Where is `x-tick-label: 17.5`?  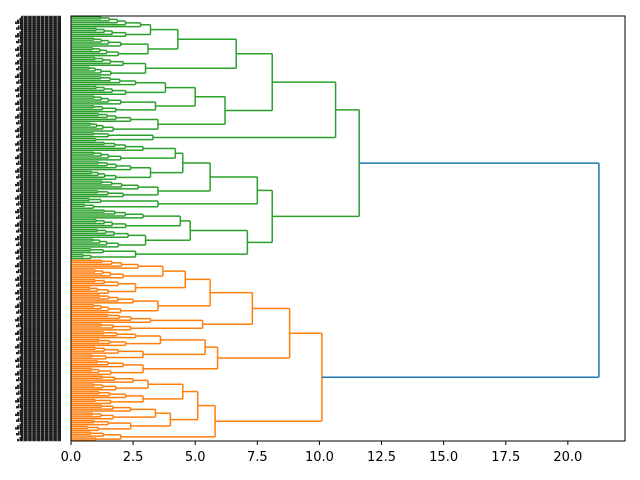 x-tick-label: 17.5 is located at coordinates (505, 457).